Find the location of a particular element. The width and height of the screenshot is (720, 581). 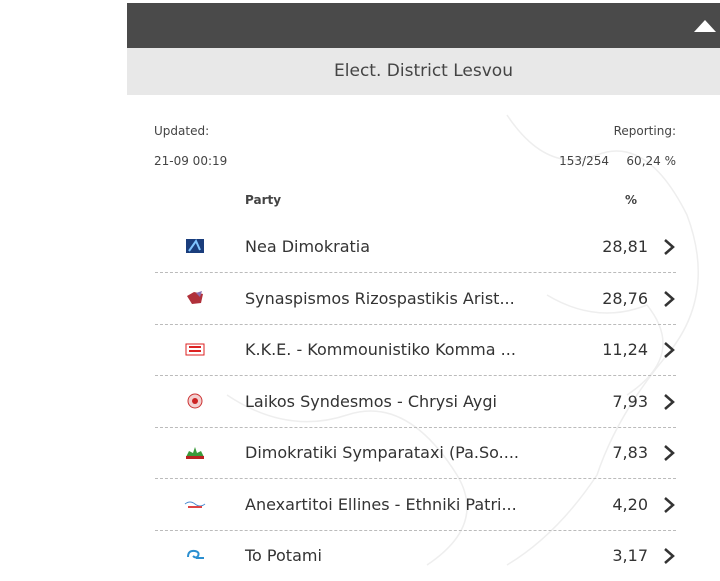

party-percent: 4,20 is located at coordinates (630, 504).